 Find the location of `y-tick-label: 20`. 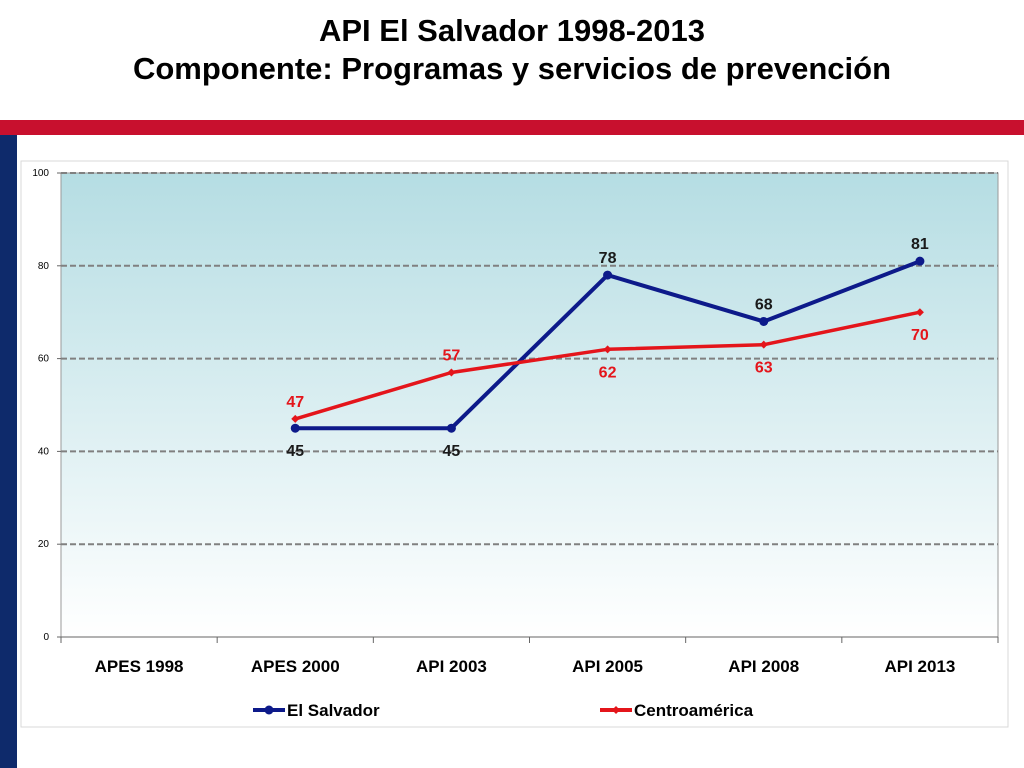

y-tick-label: 20 is located at coordinates (44, 544).